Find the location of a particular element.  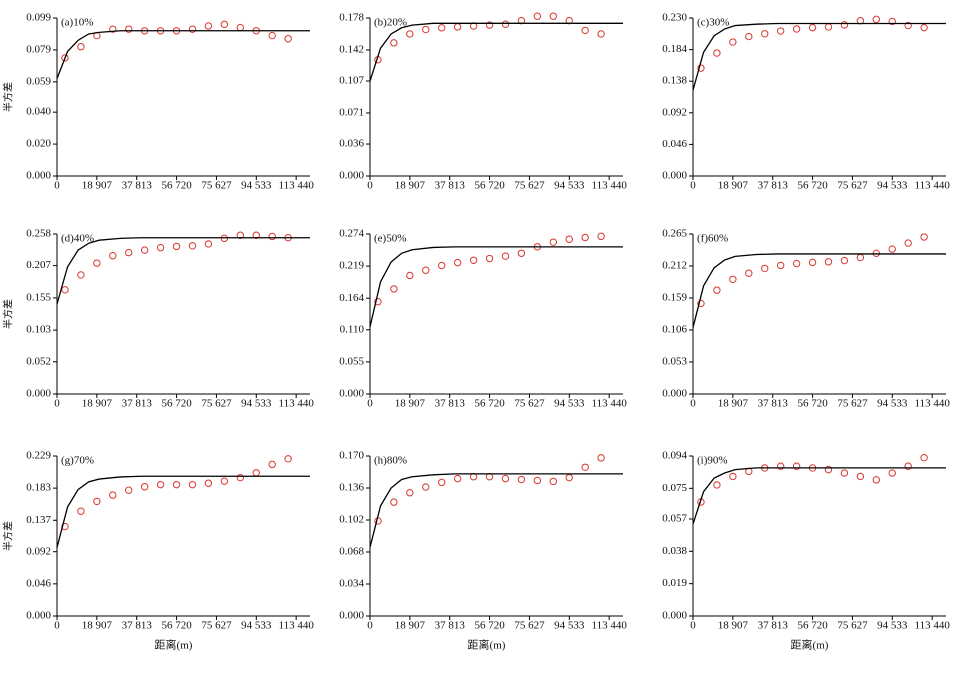

y-tick-label: 0.219 is located at coordinates (351, 266).